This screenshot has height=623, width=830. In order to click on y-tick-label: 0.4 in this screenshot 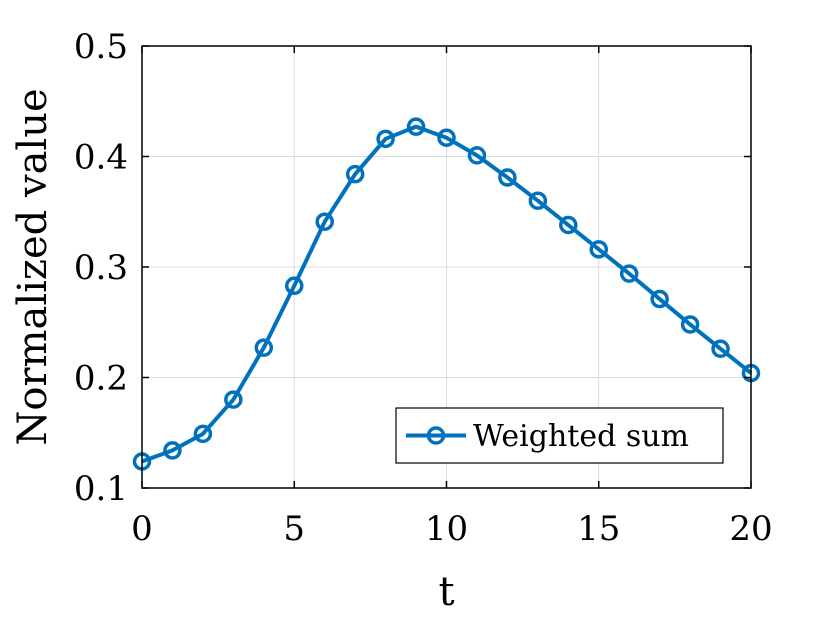, I will do `click(101, 158)`.